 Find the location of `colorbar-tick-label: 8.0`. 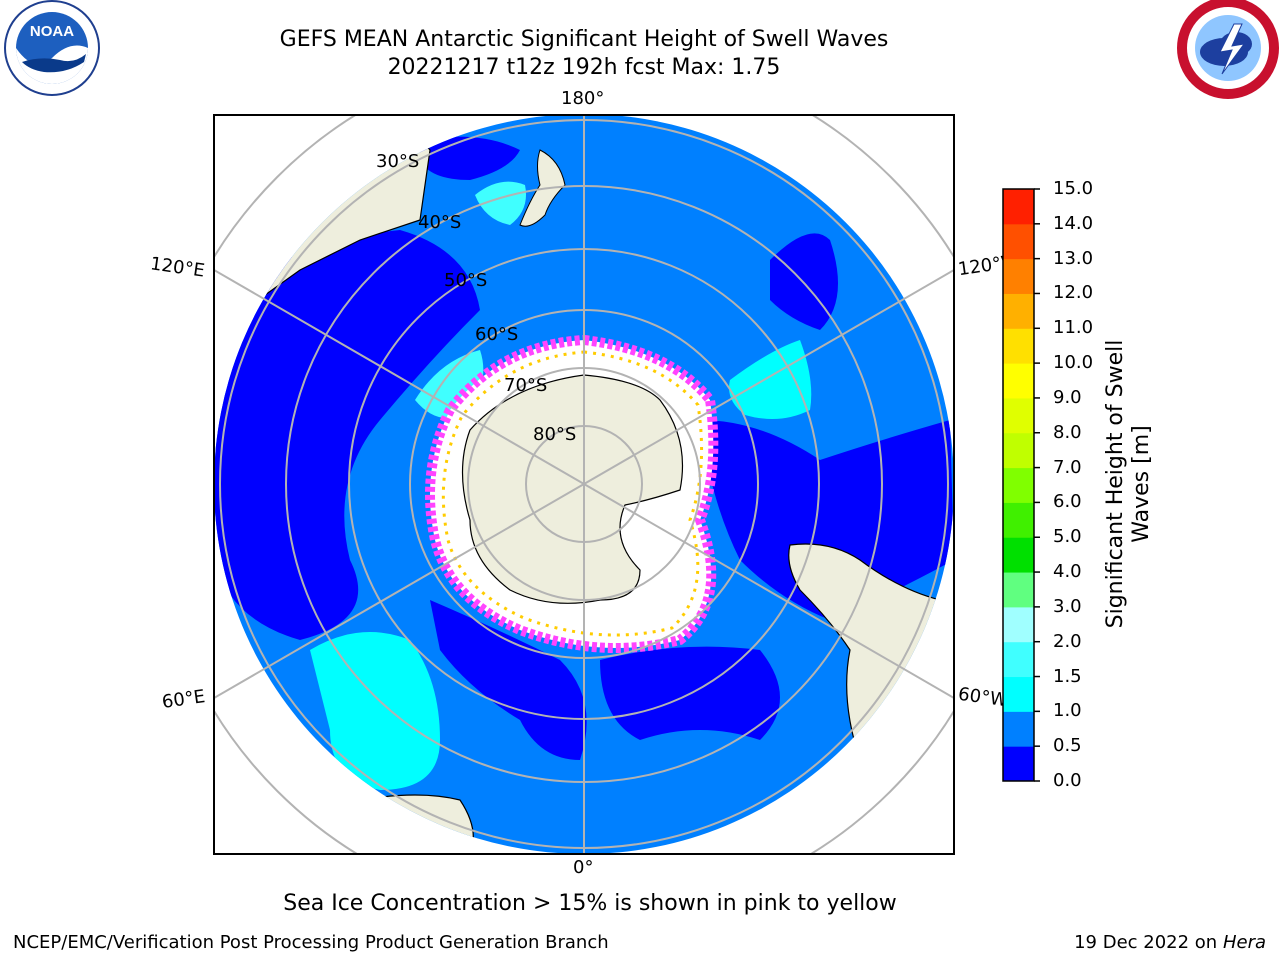

colorbar-tick-label: 8.0 is located at coordinates (1067, 432).